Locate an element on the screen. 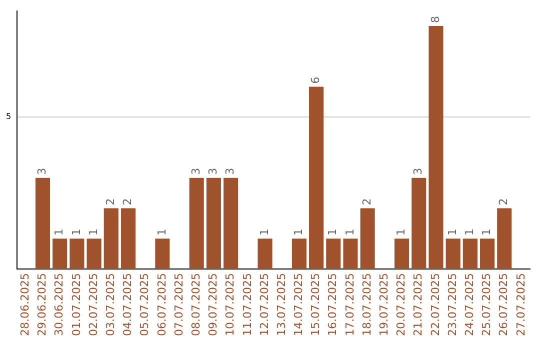 The height and width of the screenshot is (340, 540). x-tick-label: 08.07.2025 is located at coordinates (195, 304).